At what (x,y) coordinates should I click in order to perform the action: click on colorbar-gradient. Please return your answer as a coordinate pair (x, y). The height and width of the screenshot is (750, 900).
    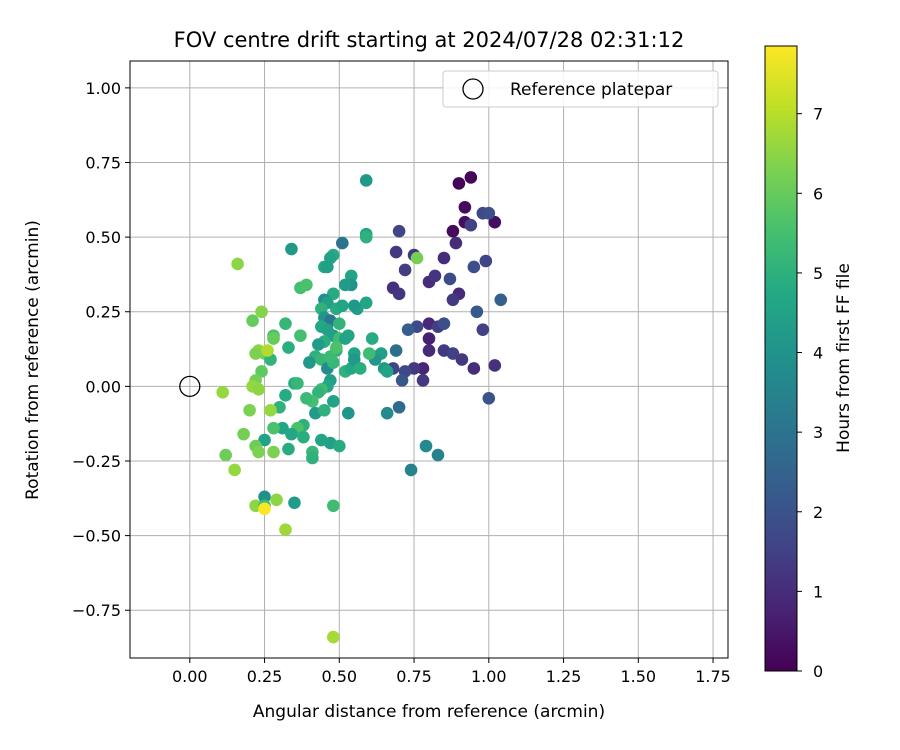
    Looking at the image, I should click on (781, 358).